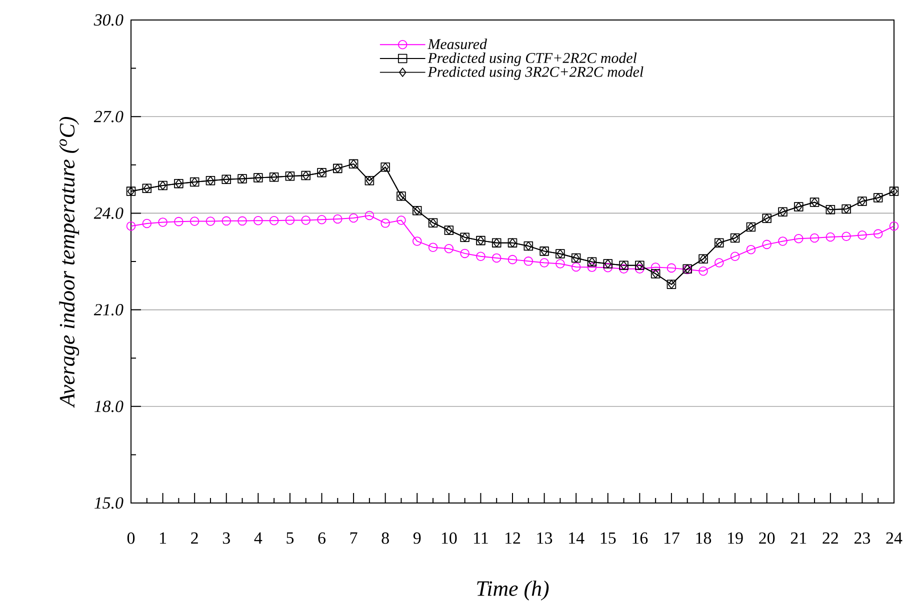  I want to click on x-tick-label: 20, so click(767, 538).